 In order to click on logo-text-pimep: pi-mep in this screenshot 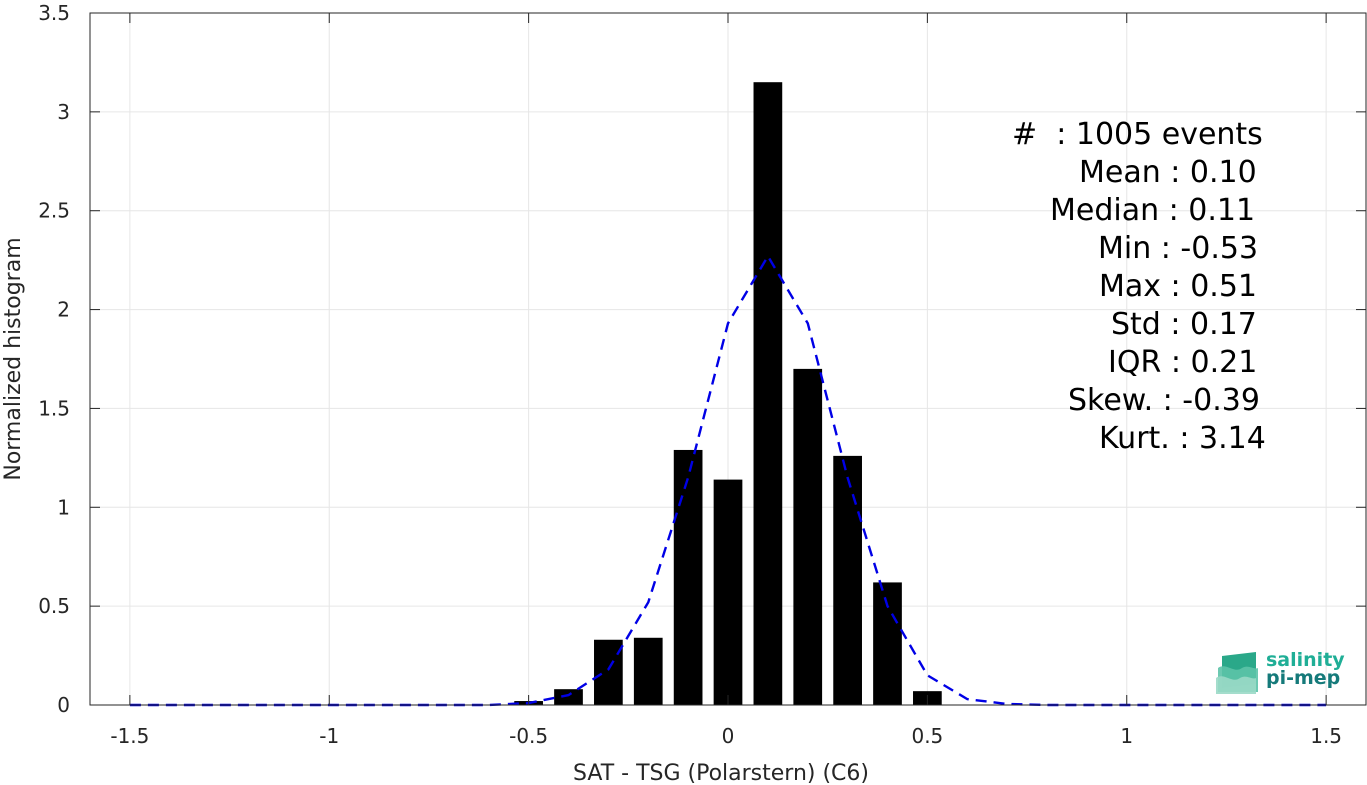, I will do `click(1303, 678)`.